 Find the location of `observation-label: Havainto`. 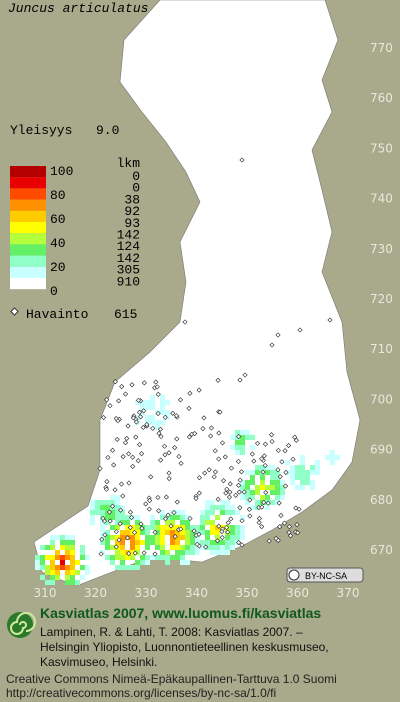

observation-label: Havainto is located at coordinates (57, 314).